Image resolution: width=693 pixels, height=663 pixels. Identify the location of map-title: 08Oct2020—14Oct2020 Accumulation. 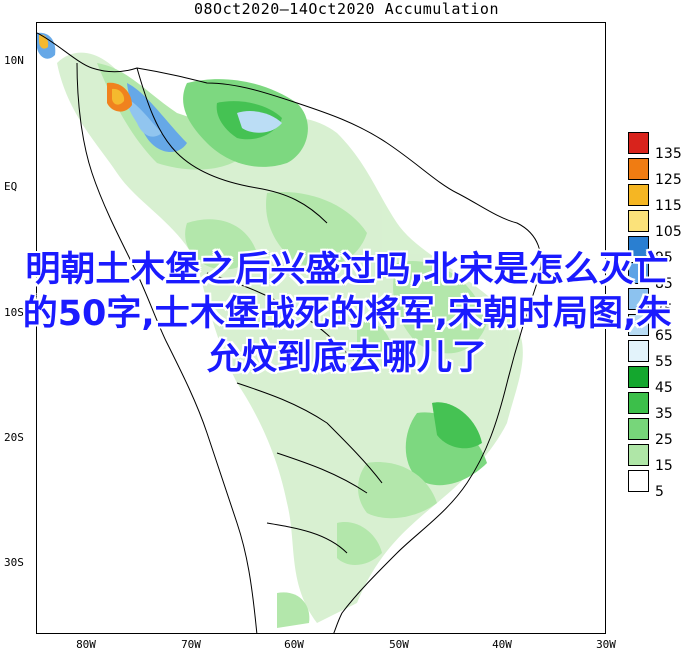
(346, 9).